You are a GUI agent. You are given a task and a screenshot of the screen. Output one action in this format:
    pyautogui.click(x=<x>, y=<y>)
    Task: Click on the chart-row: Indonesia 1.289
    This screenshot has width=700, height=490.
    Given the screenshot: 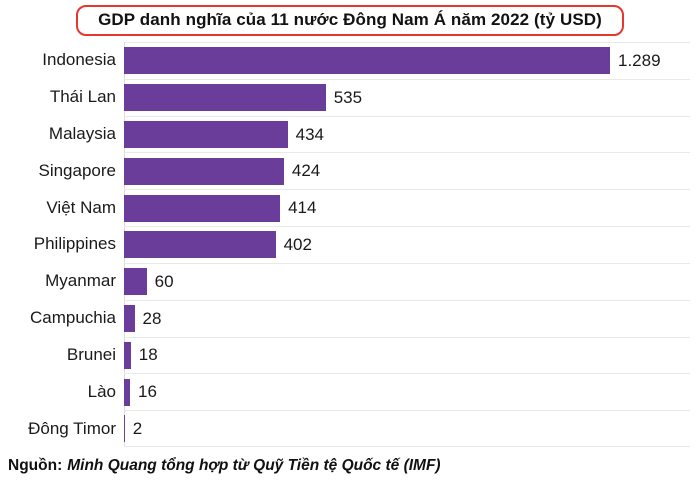 What is the action you would take?
    pyautogui.click(x=350, y=60)
    